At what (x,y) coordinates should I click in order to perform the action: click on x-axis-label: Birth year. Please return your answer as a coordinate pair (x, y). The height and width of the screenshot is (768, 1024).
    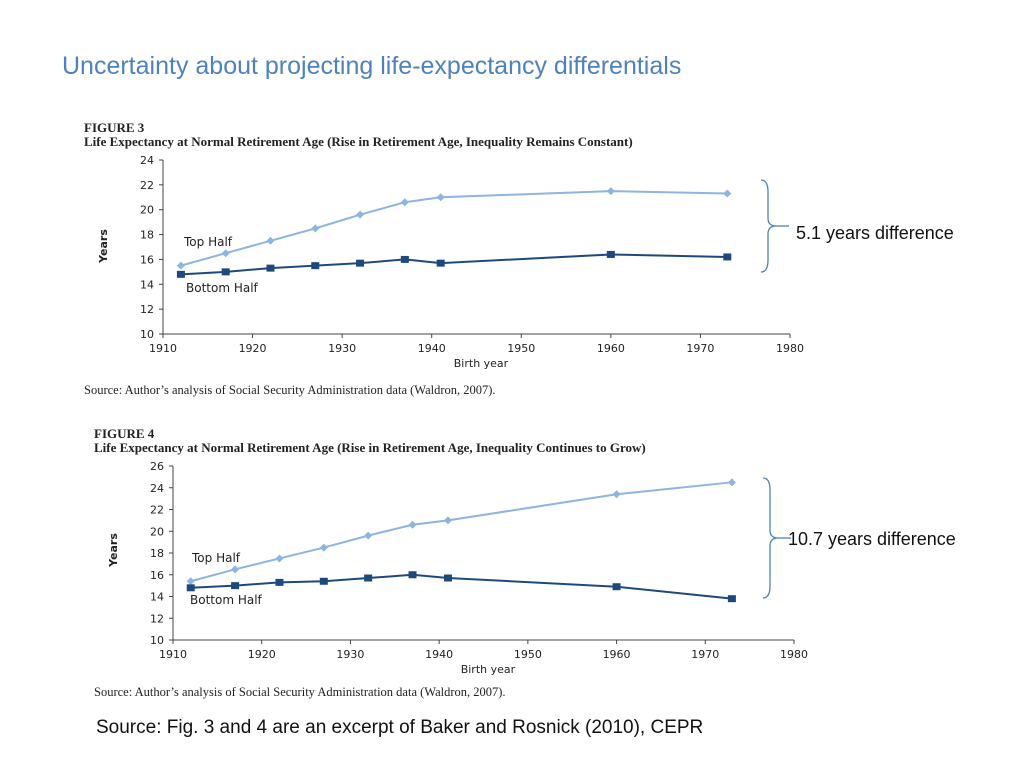
    Looking at the image, I should click on (481, 363).